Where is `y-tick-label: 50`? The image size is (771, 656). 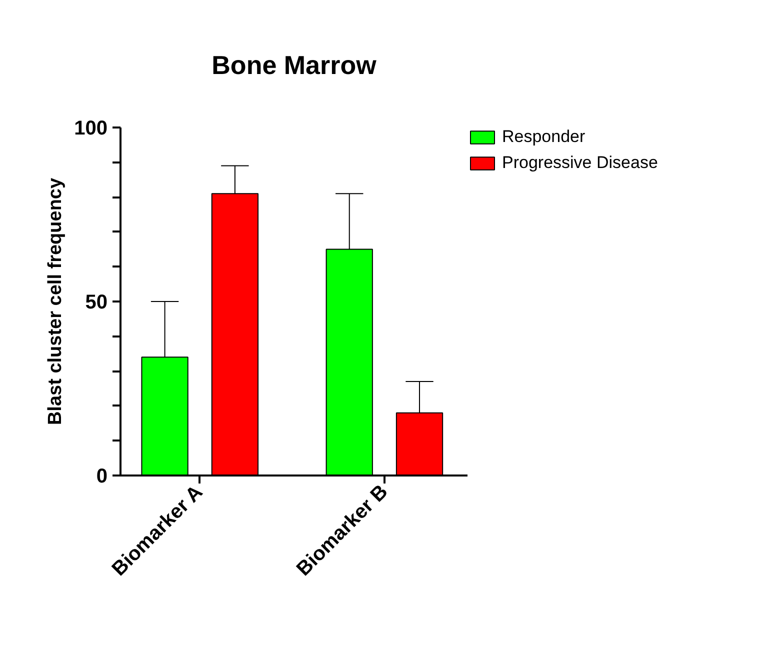 y-tick-label: 50 is located at coordinates (96, 303).